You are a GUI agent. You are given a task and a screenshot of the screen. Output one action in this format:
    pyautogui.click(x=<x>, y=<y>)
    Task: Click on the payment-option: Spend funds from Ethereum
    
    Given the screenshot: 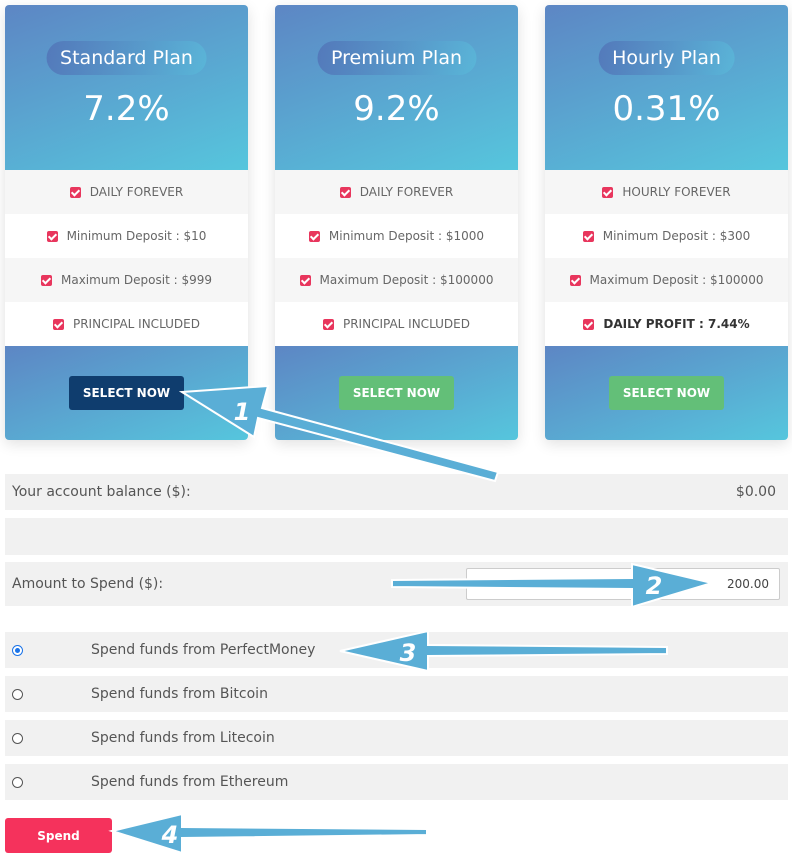 What is the action you would take?
    pyautogui.click(x=396, y=782)
    